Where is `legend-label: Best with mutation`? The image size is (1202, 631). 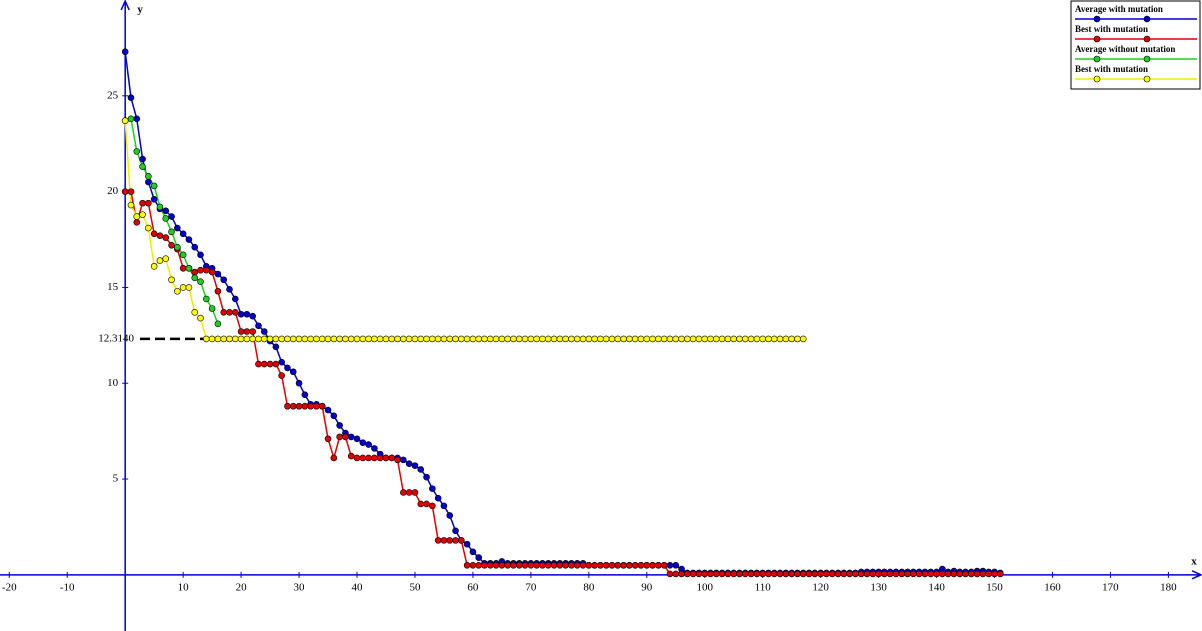
legend-label: Best with mutation is located at coordinates (1111, 29).